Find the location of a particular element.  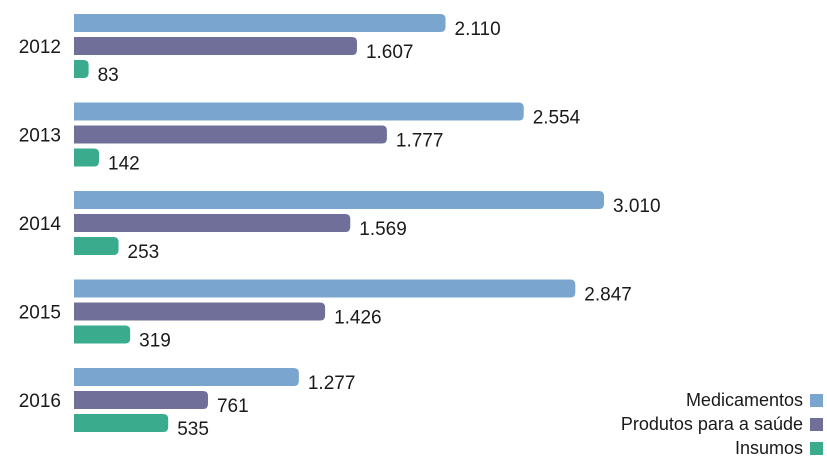

data-label: 2.847 is located at coordinates (608, 295).